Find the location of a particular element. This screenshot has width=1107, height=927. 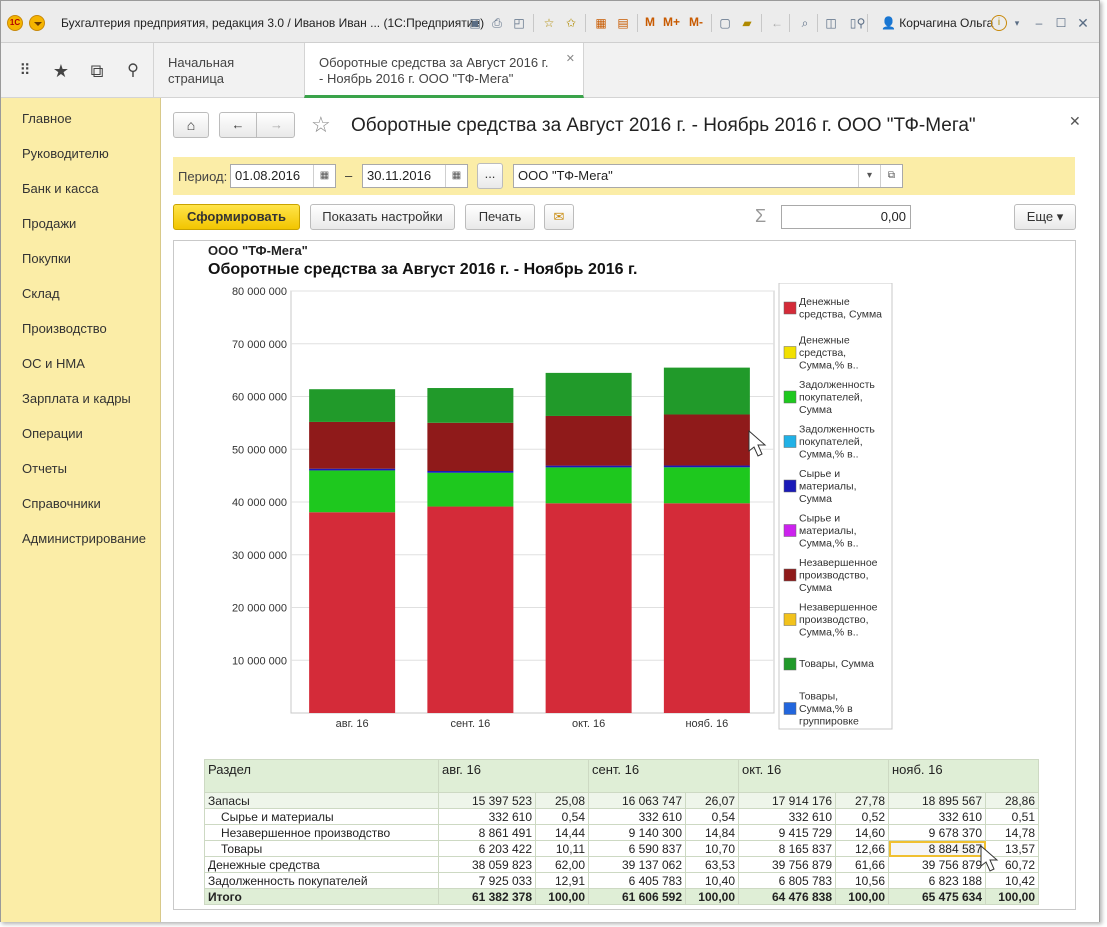

cell-sum: 15 397 523 is located at coordinates (487, 800).